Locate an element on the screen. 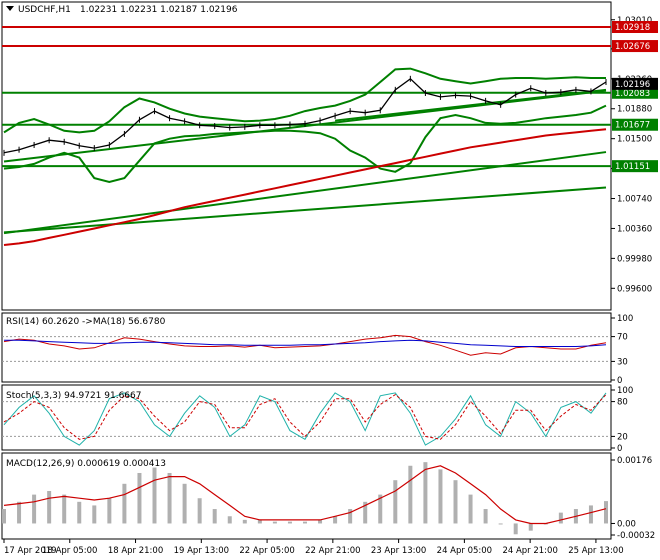 The height and width of the screenshot is (560, 660). indicator-tick-label: 80 is located at coordinates (622, 403).